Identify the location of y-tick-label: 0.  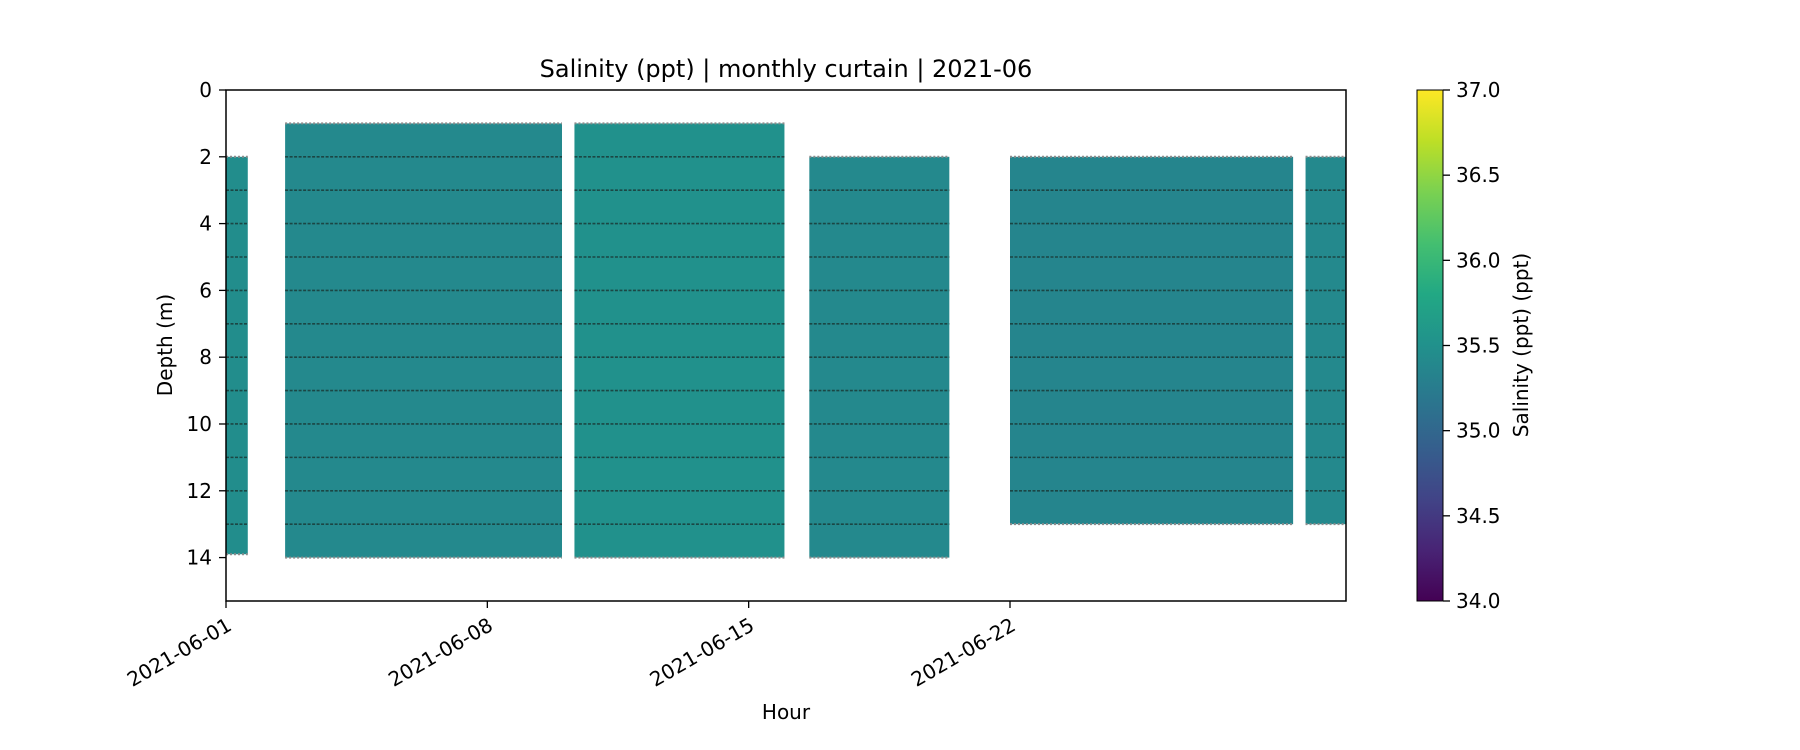
(205, 90).